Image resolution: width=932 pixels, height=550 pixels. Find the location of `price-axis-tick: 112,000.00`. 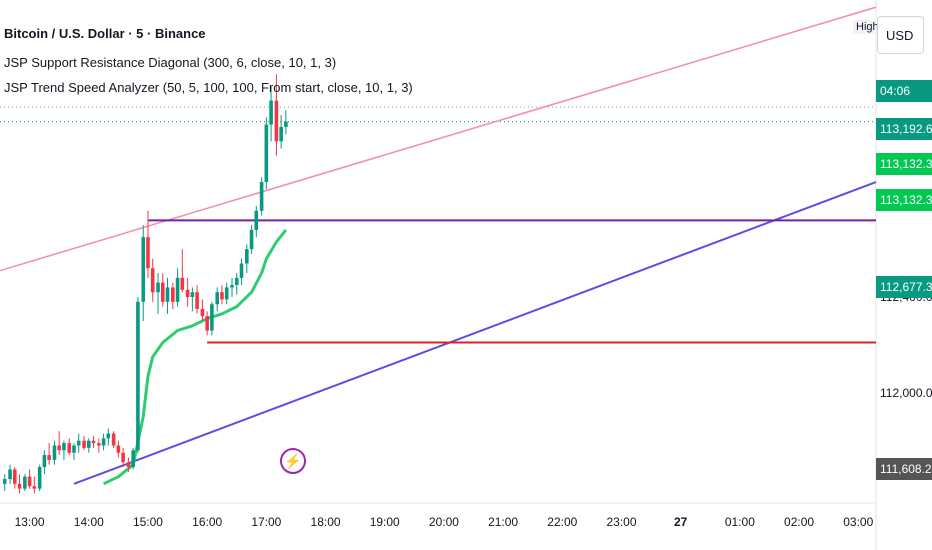

price-axis-tick: 112,000.00 is located at coordinates (906, 393).